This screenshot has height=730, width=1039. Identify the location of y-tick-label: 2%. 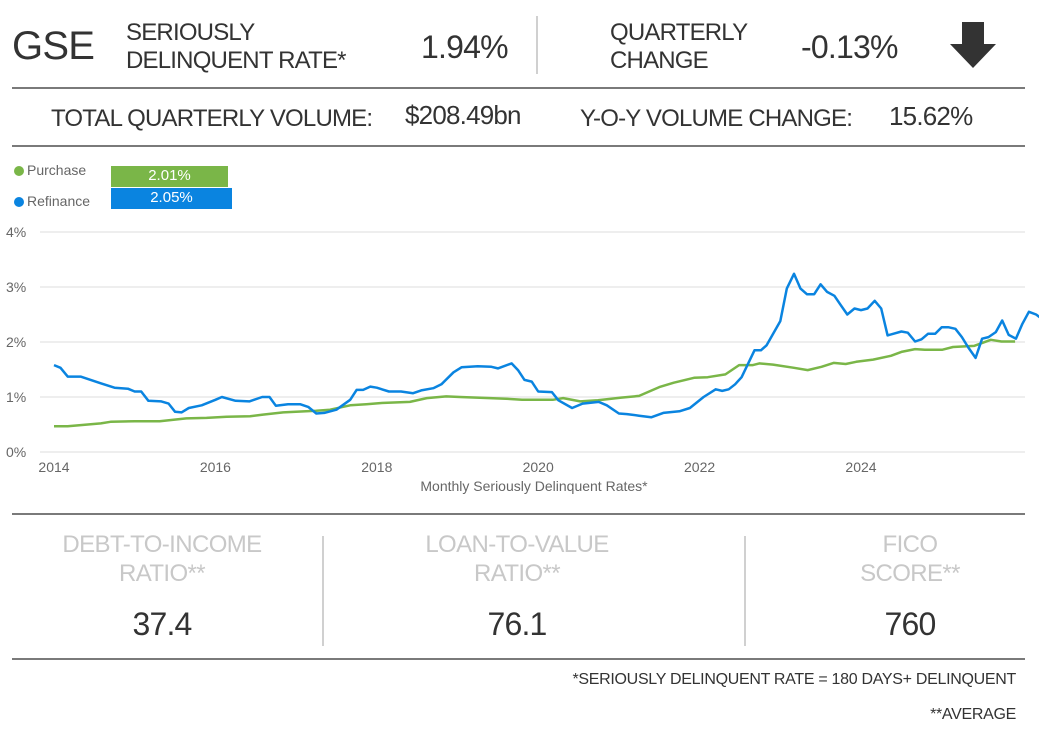
(16, 342).